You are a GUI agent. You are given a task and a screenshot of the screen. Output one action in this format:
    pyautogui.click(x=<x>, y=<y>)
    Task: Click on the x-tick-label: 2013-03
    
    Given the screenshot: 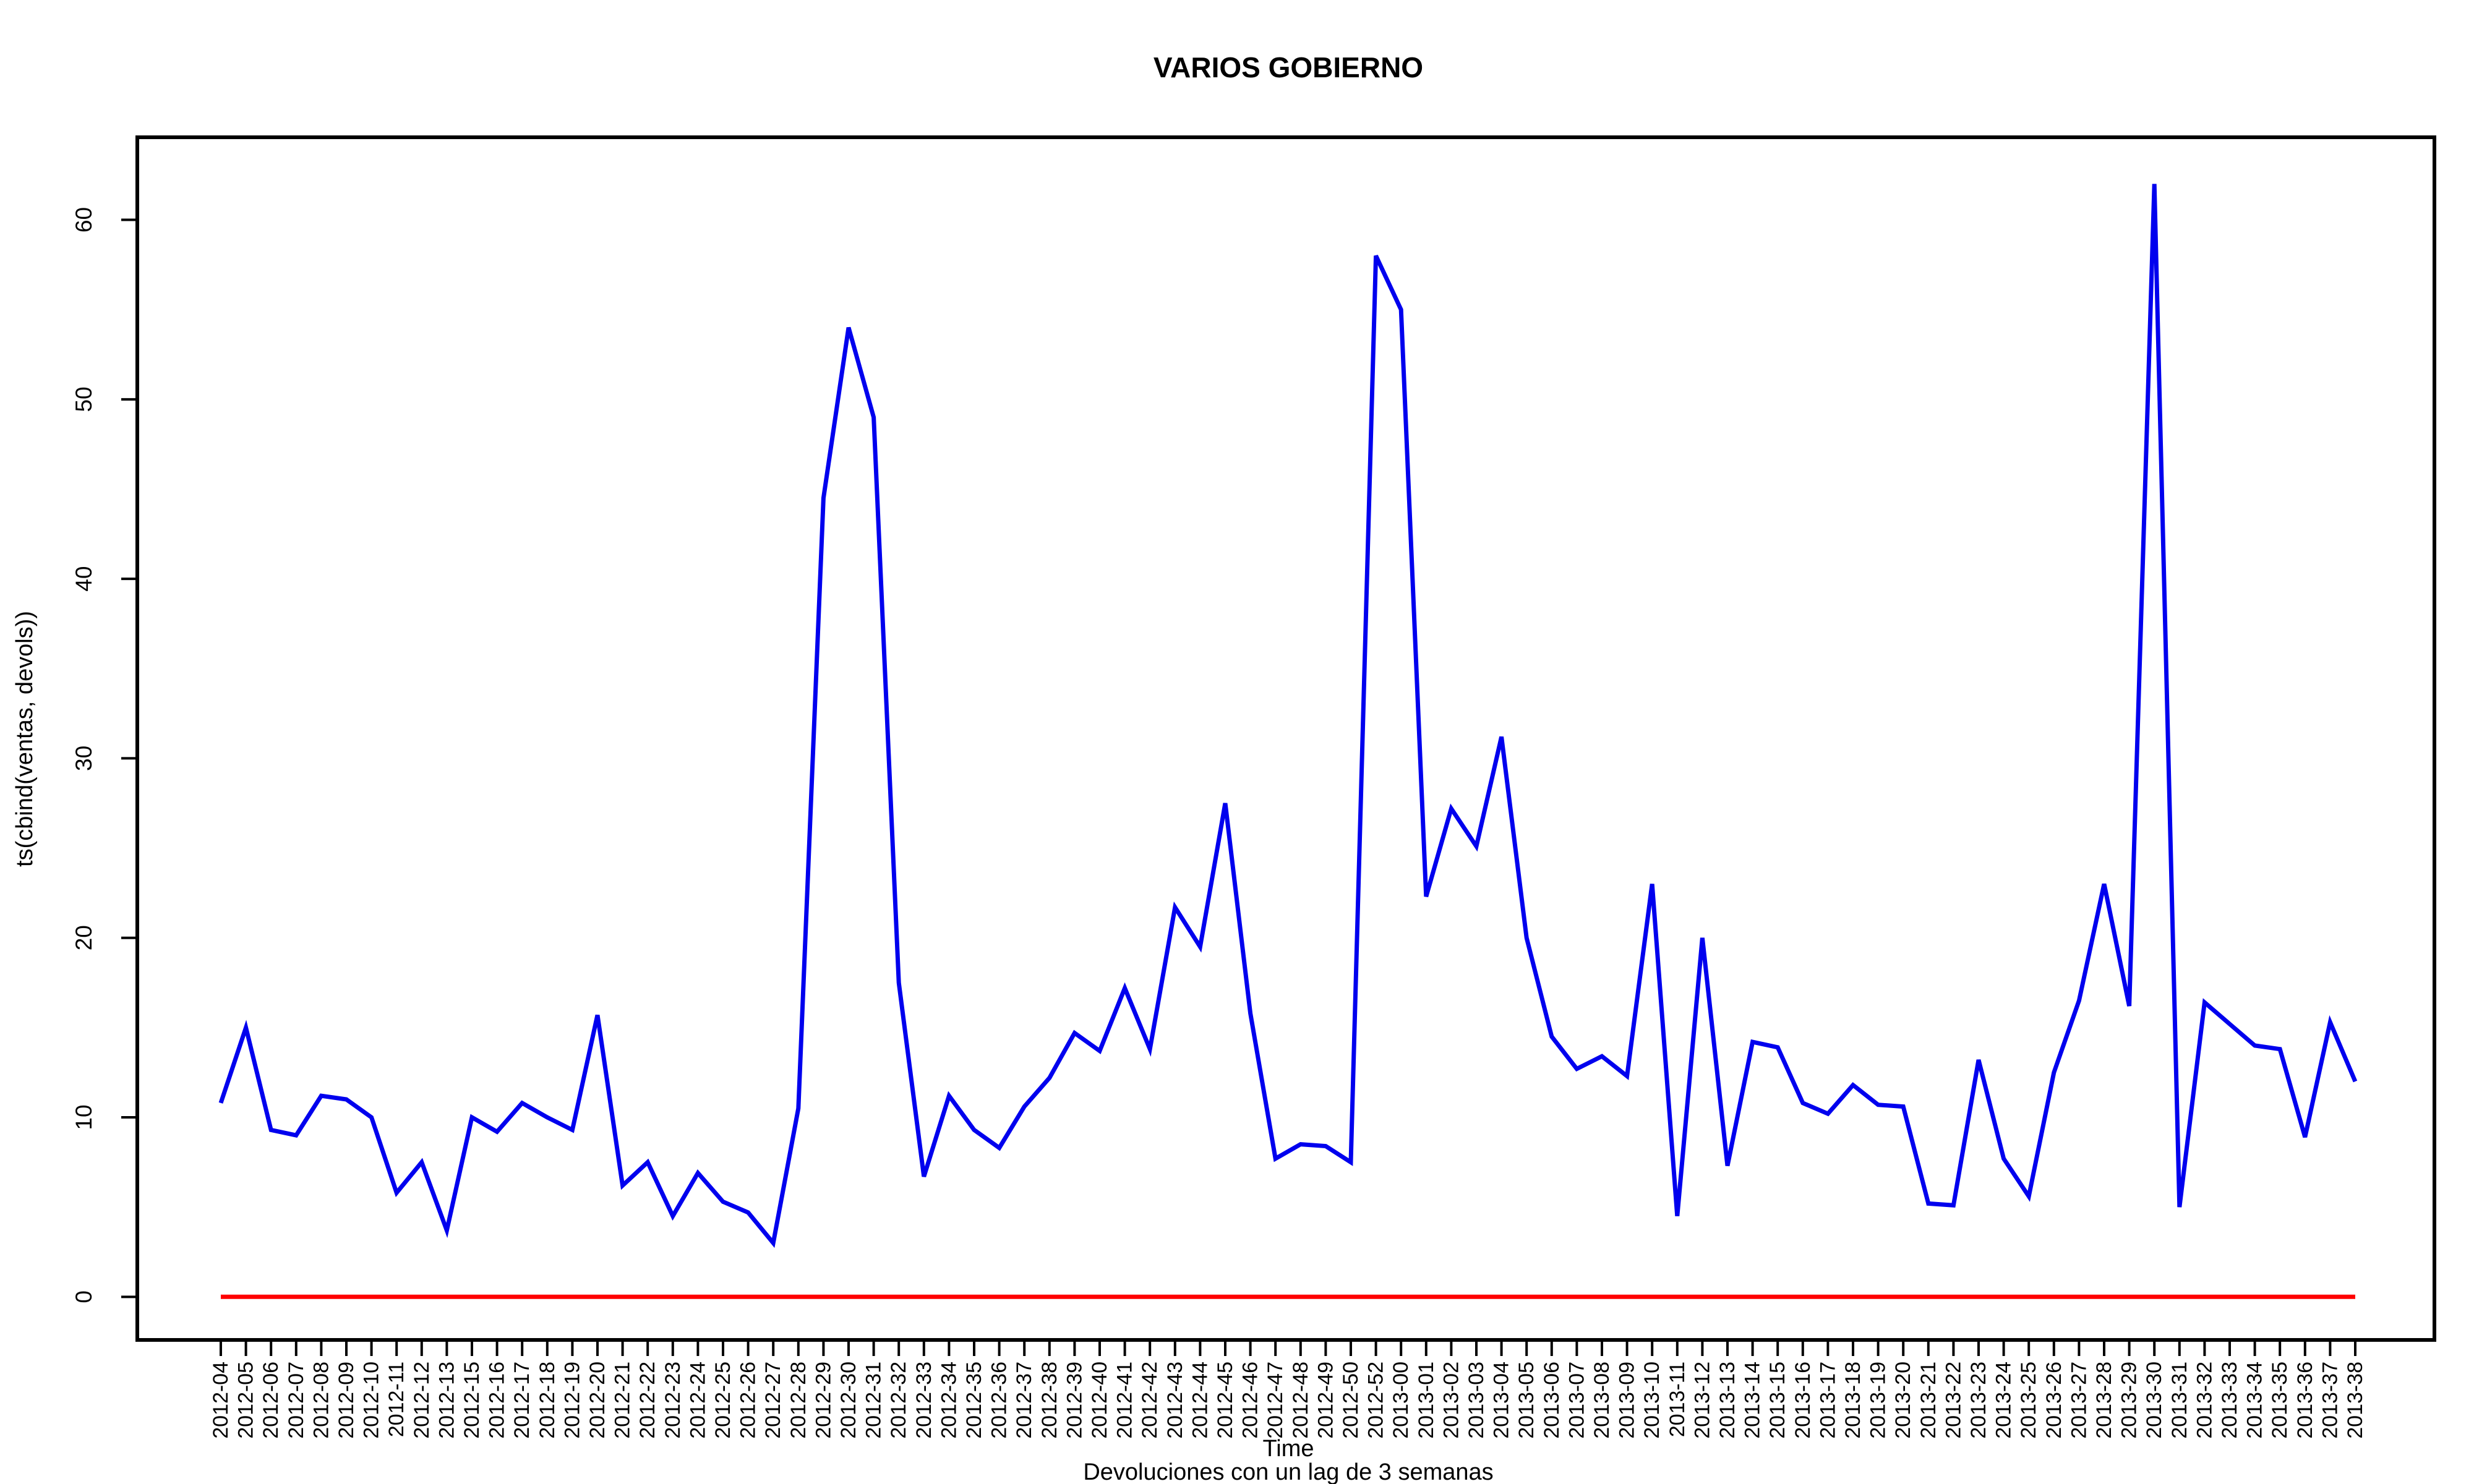 What is the action you would take?
    pyautogui.click(x=1477, y=1400)
    